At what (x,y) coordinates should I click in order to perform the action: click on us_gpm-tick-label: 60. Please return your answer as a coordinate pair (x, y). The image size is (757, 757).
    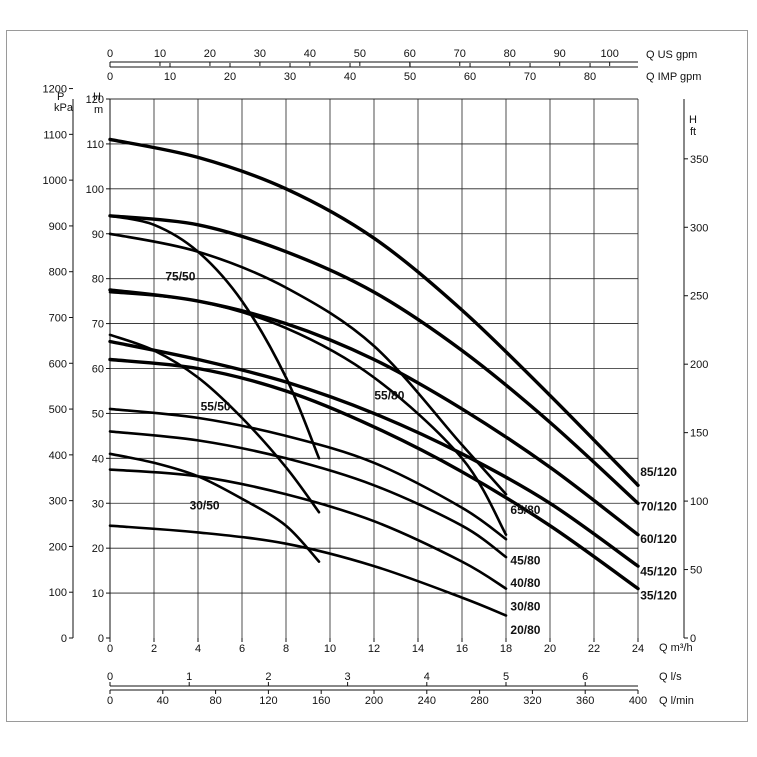
    Looking at the image, I should click on (410, 54).